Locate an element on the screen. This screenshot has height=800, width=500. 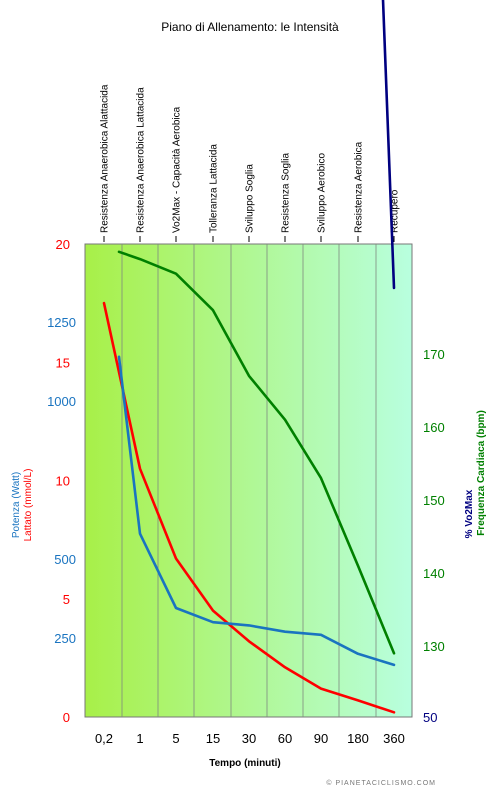
power-axis-label: Potenza (Watt) is located at coordinates (16, 505).